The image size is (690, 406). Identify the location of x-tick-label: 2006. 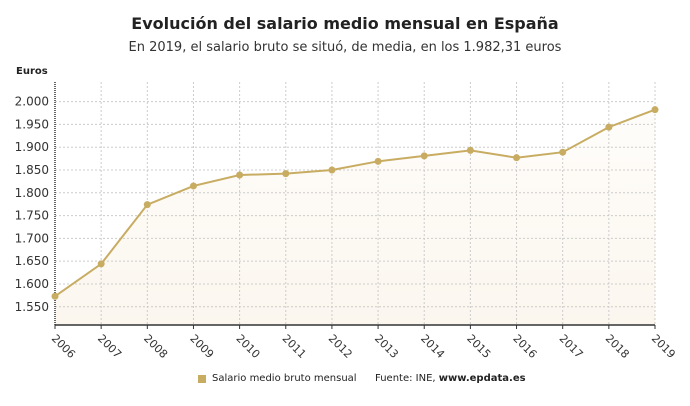
(63, 346).